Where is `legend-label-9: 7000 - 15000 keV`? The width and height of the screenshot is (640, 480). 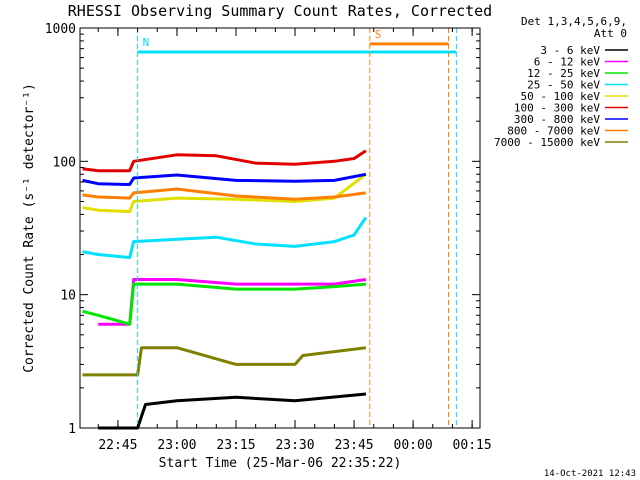 legend-label-9: 7000 - 15000 keV is located at coordinates (547, 142).